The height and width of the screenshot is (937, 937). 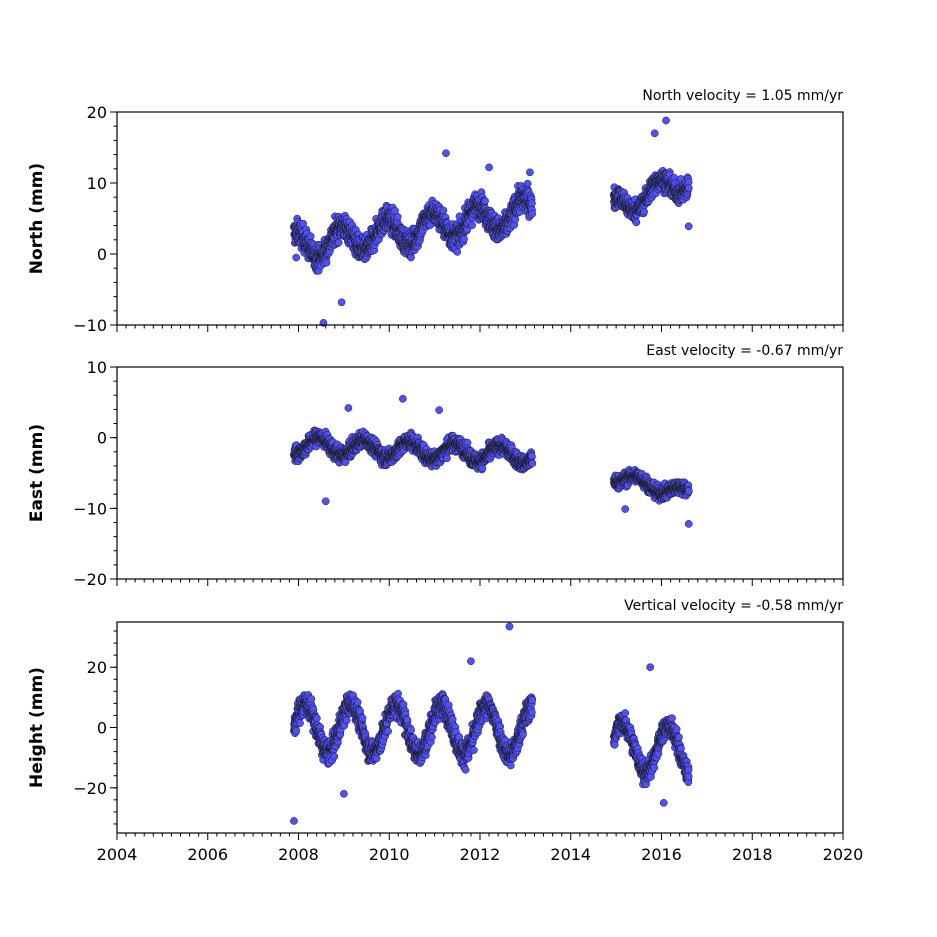 I want to click on height-x-tick-label: 2020, so click(x=843, y=854).